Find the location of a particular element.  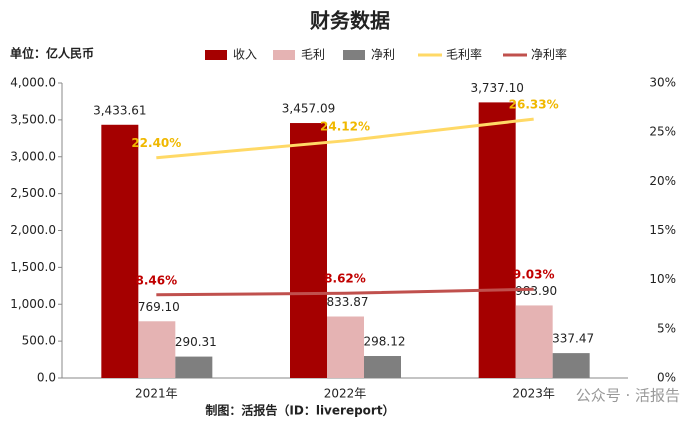

data-label: 298.12 is located at coordinates (385, 342).